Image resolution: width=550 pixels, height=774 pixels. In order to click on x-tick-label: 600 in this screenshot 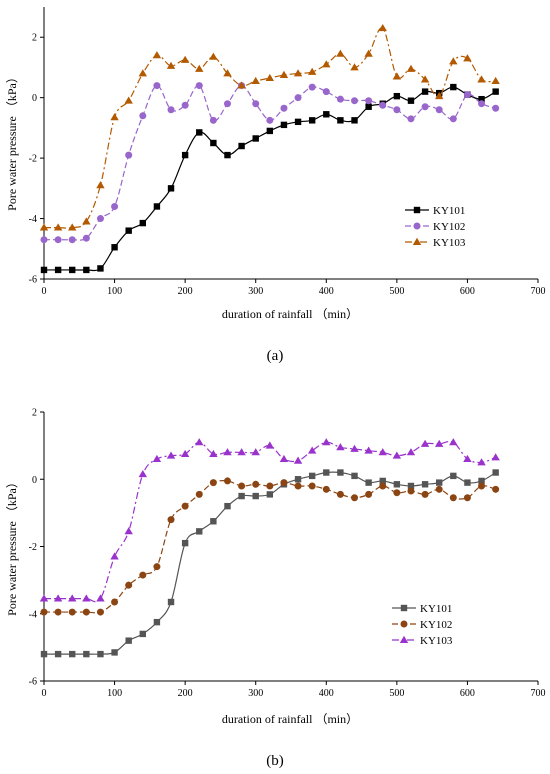, I will do `click(467, 291)`.